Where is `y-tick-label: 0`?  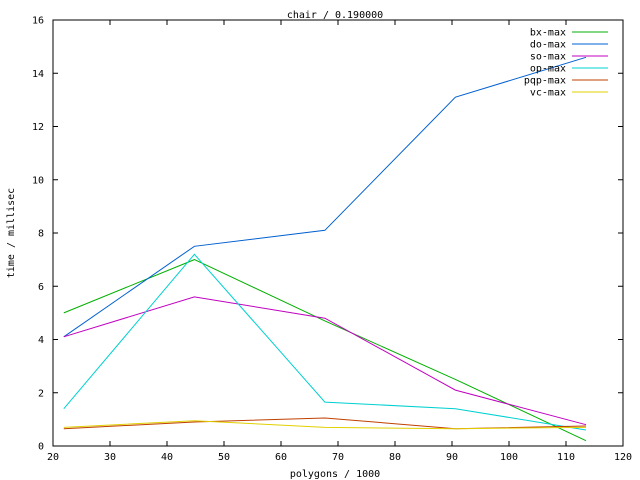 y-tick-label: 0 is located at coordinates (41, 447).